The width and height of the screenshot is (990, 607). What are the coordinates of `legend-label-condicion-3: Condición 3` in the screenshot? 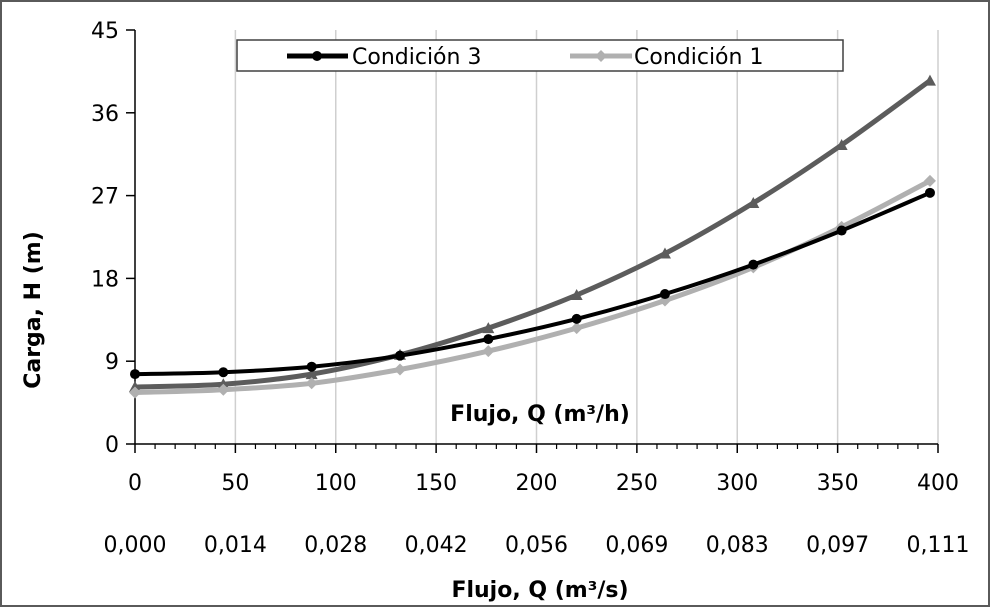 It's located at (416, 57).